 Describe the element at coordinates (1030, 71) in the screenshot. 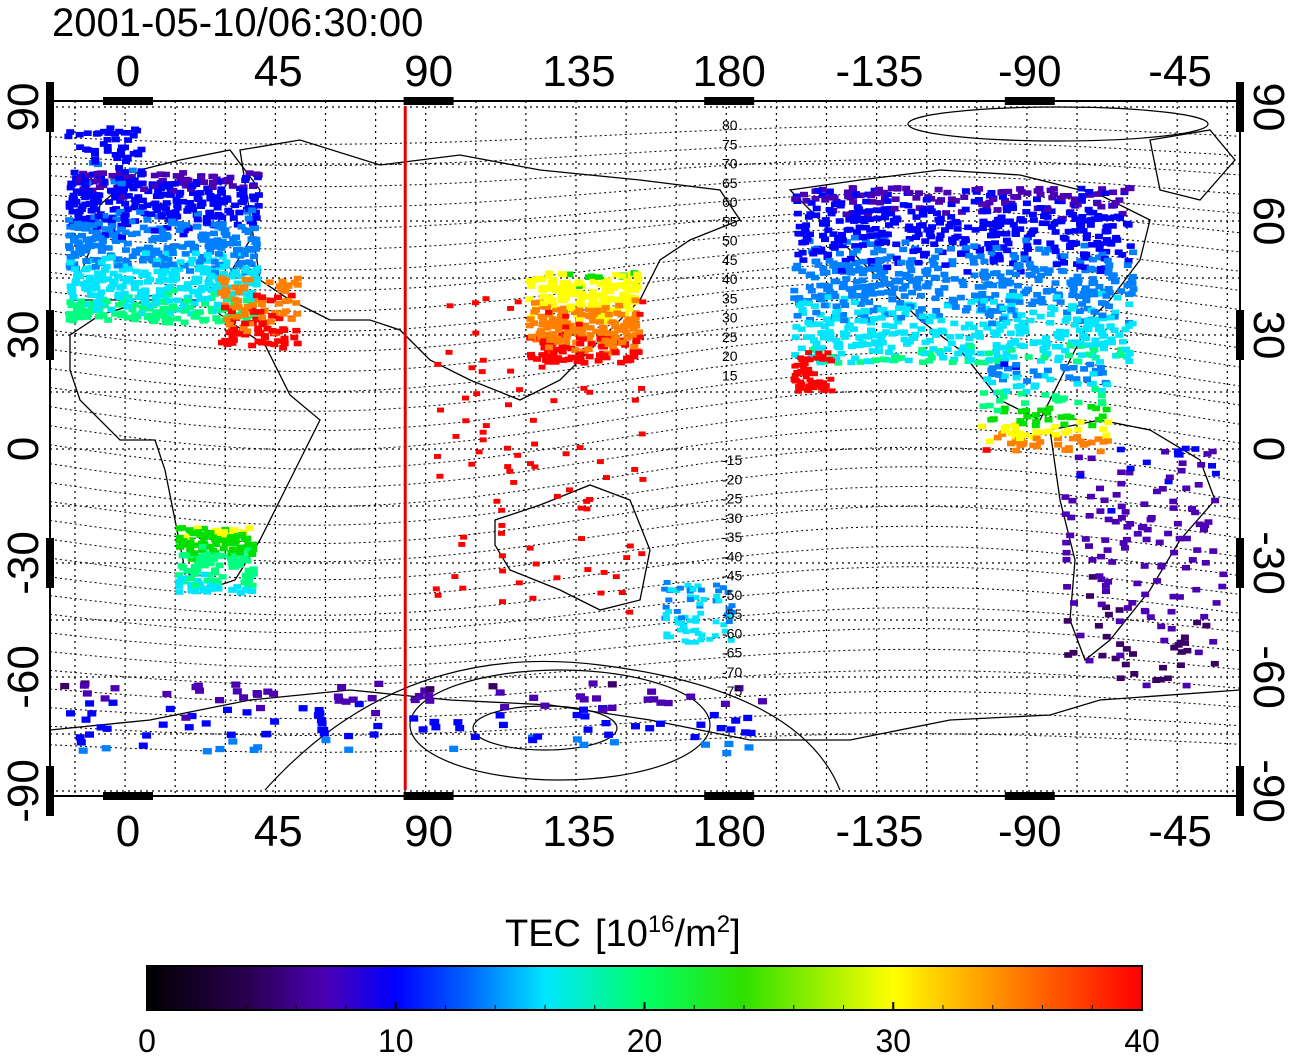

I see `top-lon-label: -90` at that location.